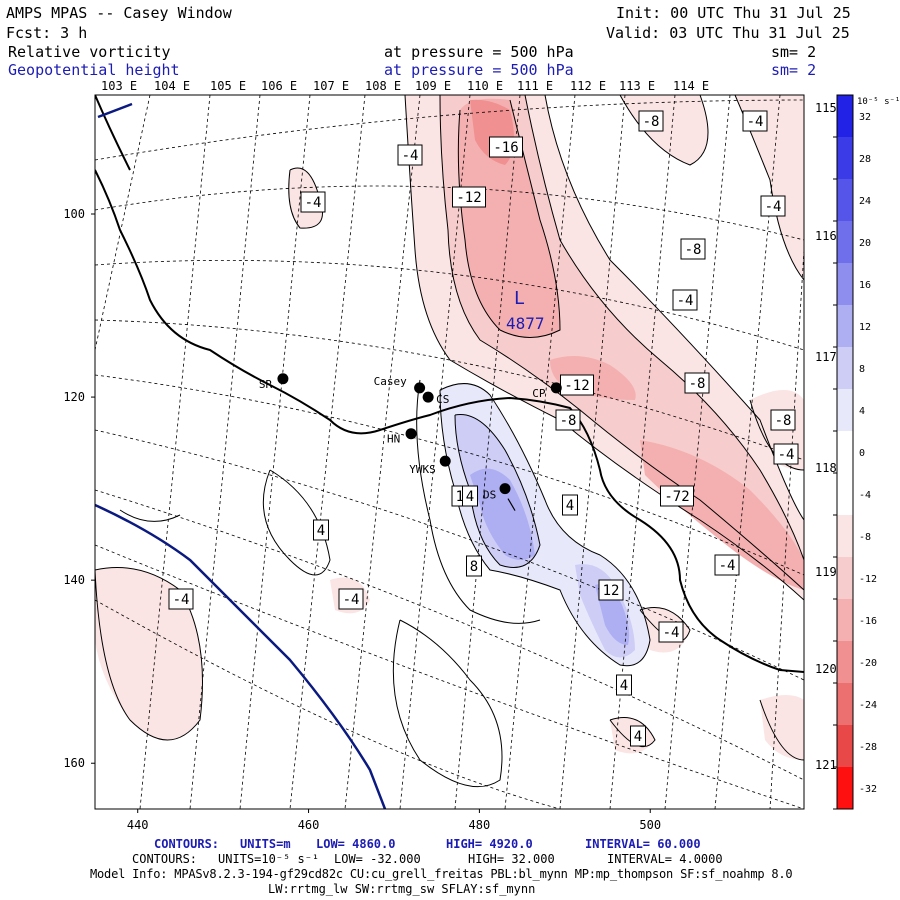  I want to click on top-longitude-label: 108 E, so click(383, 86).